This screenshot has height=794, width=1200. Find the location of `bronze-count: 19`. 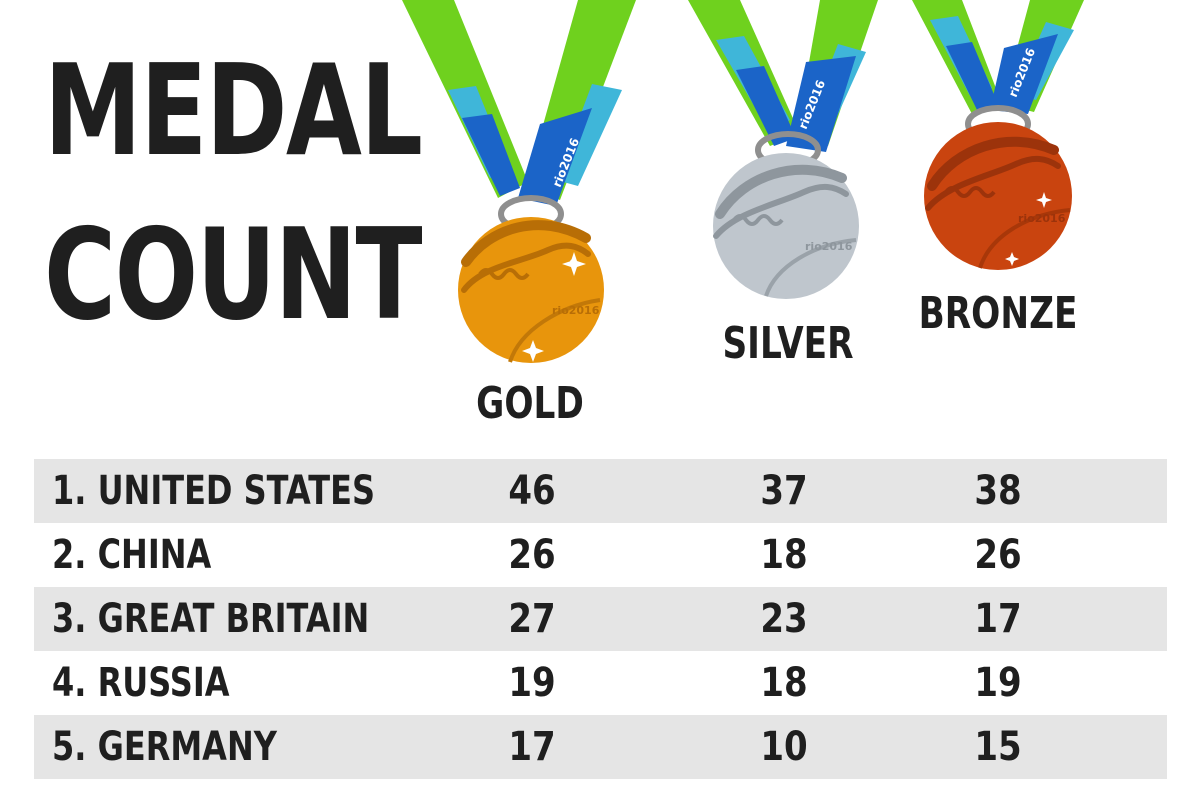

bronze-count: 19 is located at coordinates (998, 683).